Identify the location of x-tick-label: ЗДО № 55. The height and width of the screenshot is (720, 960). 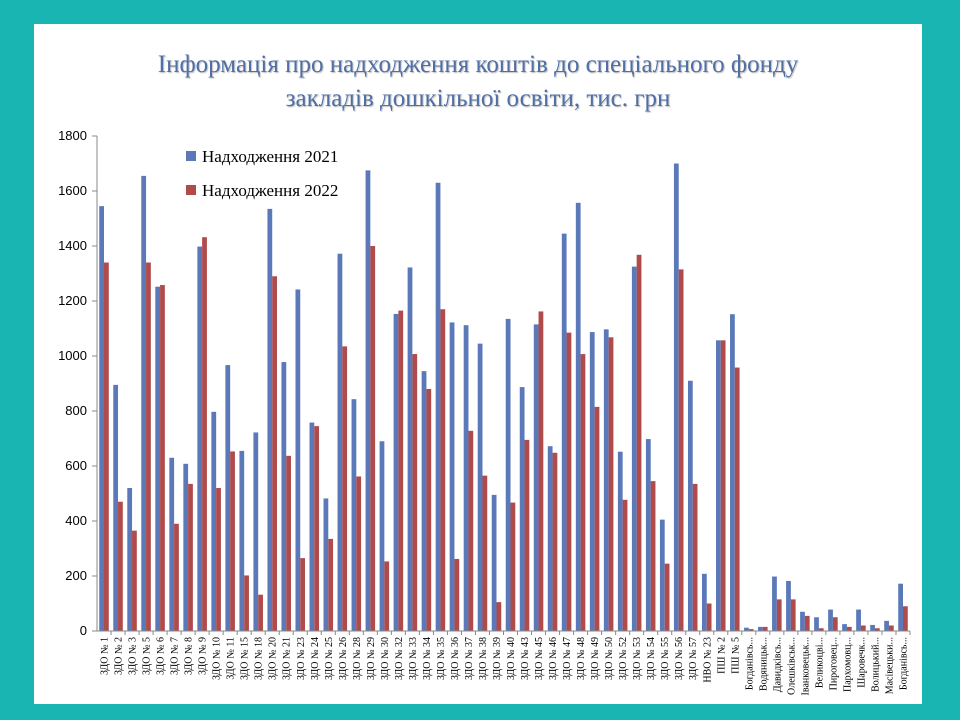
(665, 658).